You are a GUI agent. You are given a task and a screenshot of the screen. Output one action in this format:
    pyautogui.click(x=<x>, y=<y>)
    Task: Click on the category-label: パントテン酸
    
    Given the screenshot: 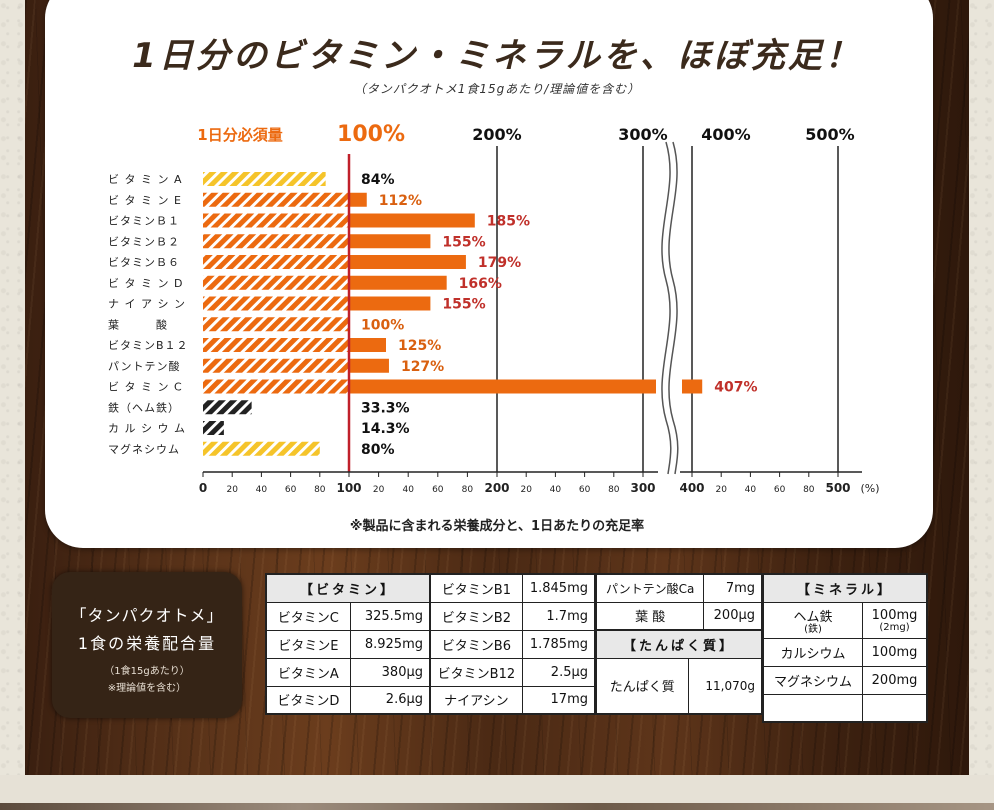 What is the action you would take?
    pyautogui.click(x=144, y=366)
    